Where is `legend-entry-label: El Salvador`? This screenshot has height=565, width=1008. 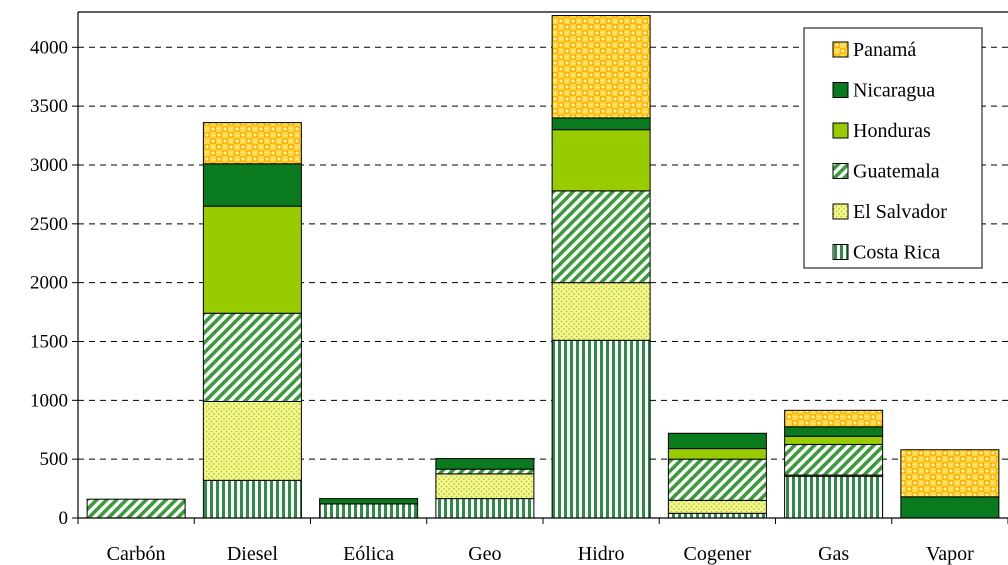 legend-entry-label: El Salvador is located at coordinates (900, 212).